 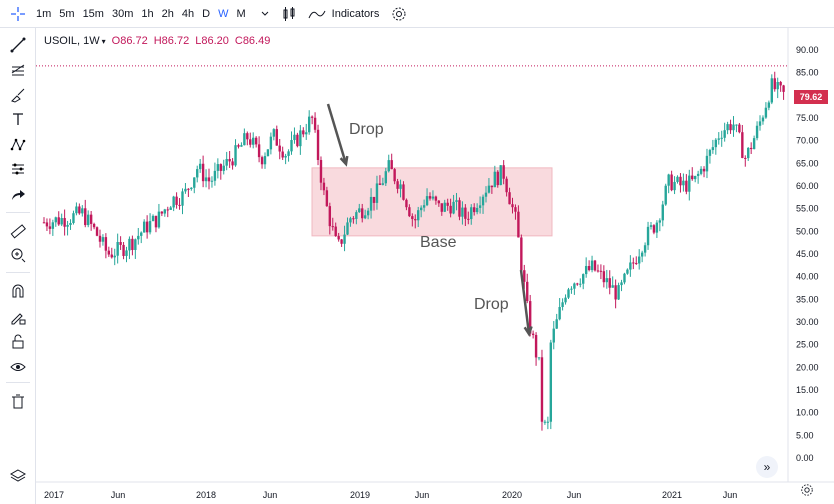 What do you see at coordinates (18, 478) in the screenshot?
I see `layers-icon` at bounding box center [18, 478].